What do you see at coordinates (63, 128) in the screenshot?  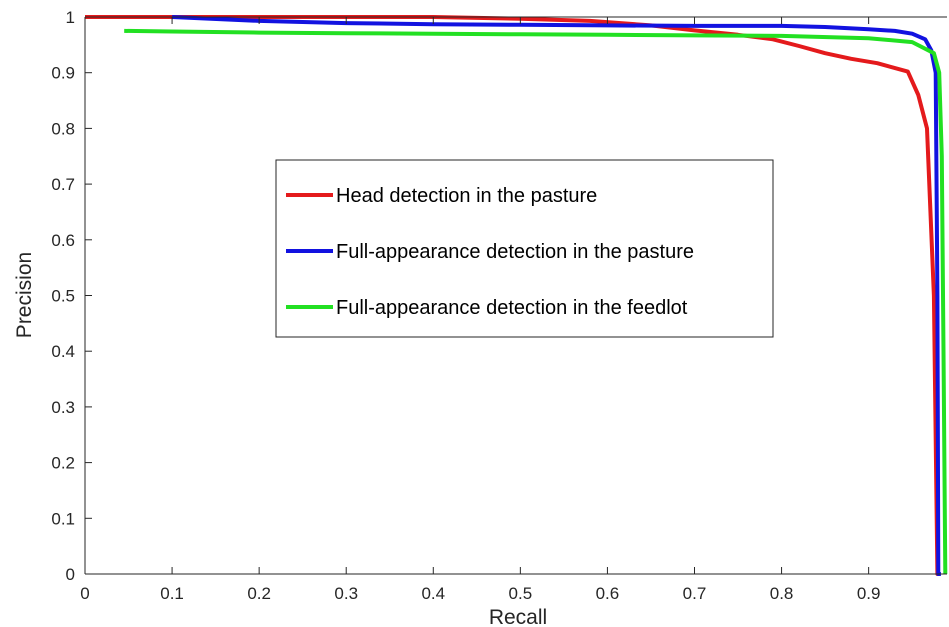 I see `y-tick-label: 0.8` at bounding box center [63, 128].